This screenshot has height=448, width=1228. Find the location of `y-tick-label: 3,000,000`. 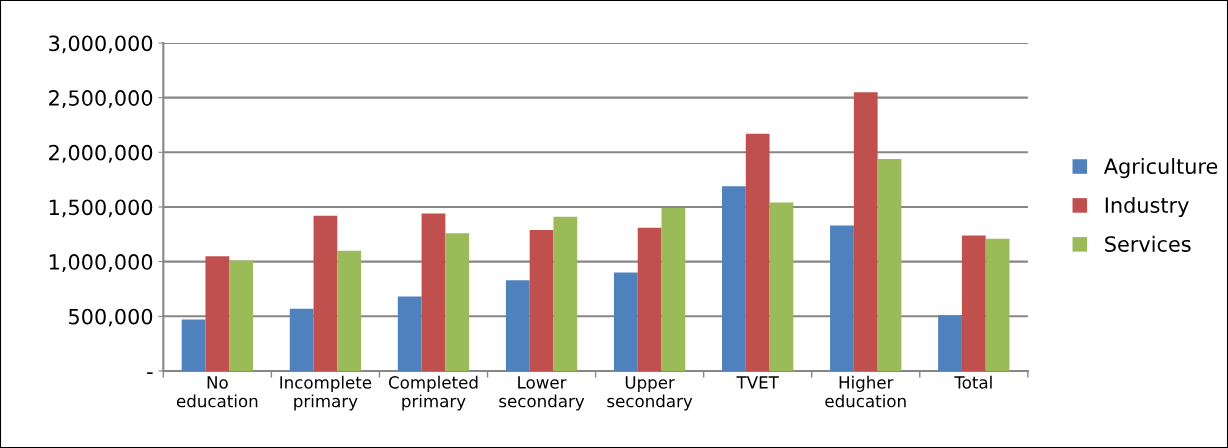

y-tick-label: 3,000,000 is located at coordinates (101, 44).